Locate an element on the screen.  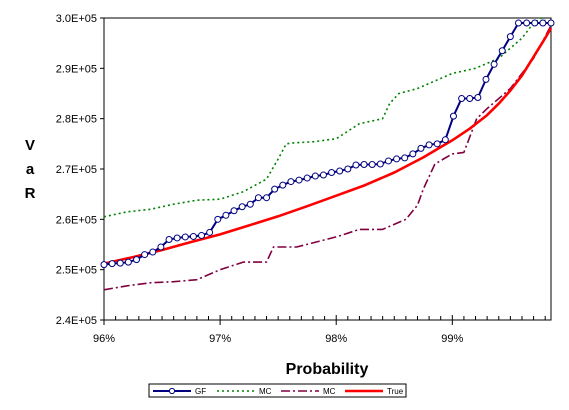
x-tick-label: 97% is located at coordinates (220, 339).